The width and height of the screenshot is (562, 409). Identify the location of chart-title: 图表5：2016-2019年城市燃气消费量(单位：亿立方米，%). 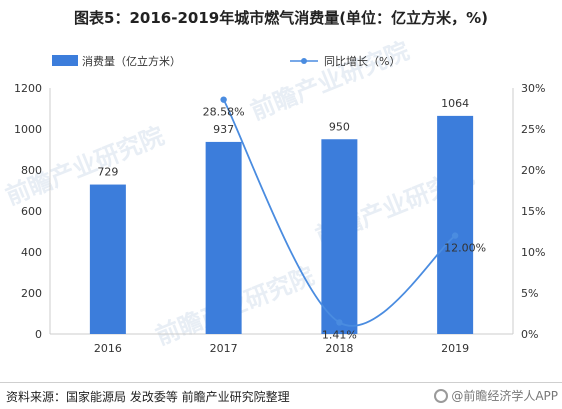
(281, 18).